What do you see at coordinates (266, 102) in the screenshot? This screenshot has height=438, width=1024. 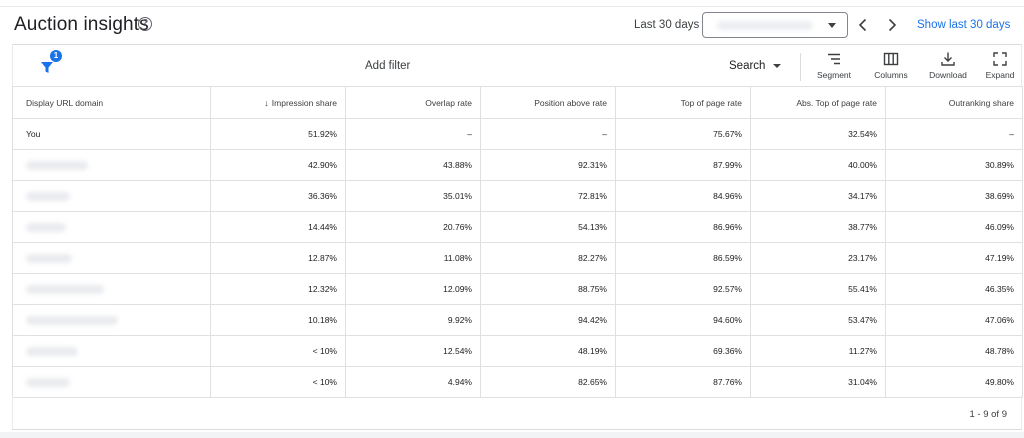 I see `sort-descending-icon: ↓` at bounding box center [266, 102].